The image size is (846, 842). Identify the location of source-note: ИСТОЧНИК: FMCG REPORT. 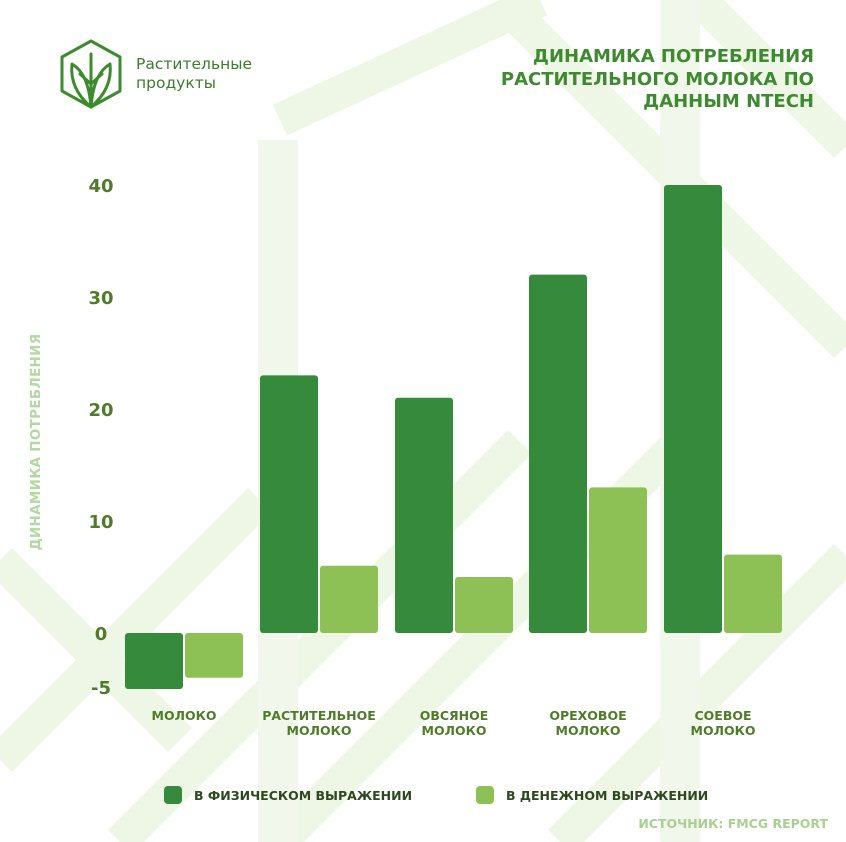
(733, 823).